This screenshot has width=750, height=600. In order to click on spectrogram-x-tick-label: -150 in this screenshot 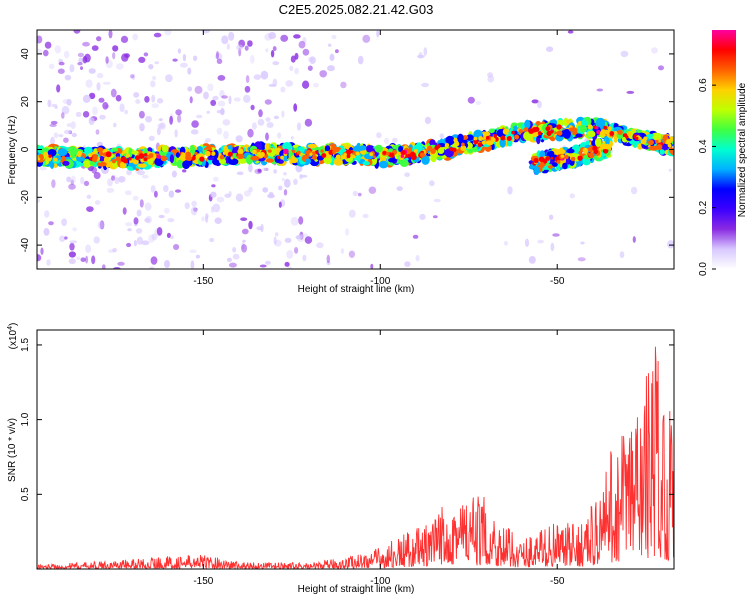, I will do `click(203, 281)`.